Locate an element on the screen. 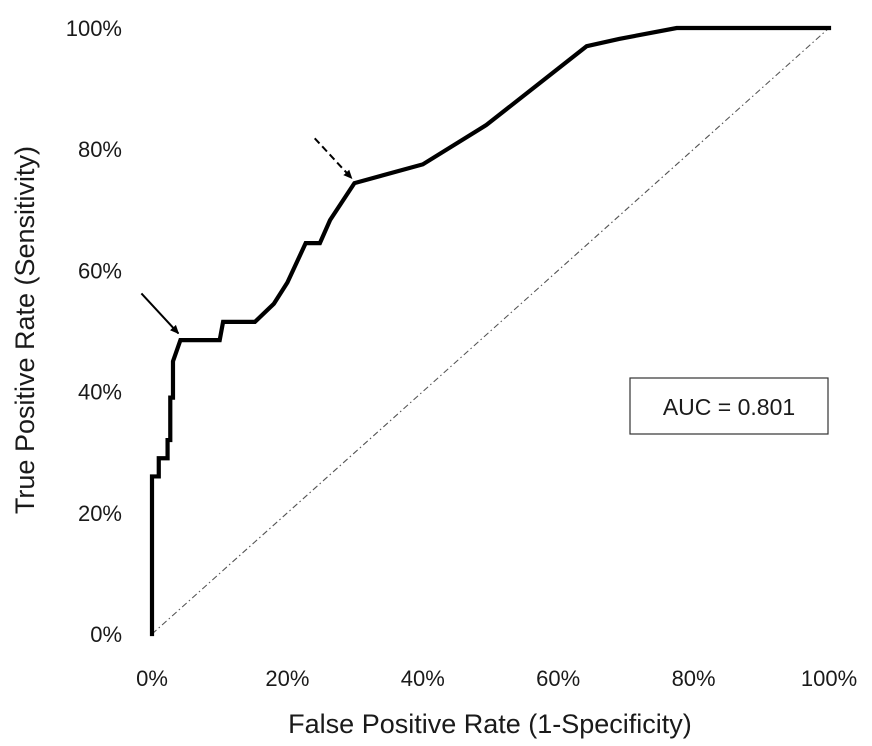  x-tick-labels: 0% 20% 40% 60% 80% 100% is located at coordinates (496, 678).